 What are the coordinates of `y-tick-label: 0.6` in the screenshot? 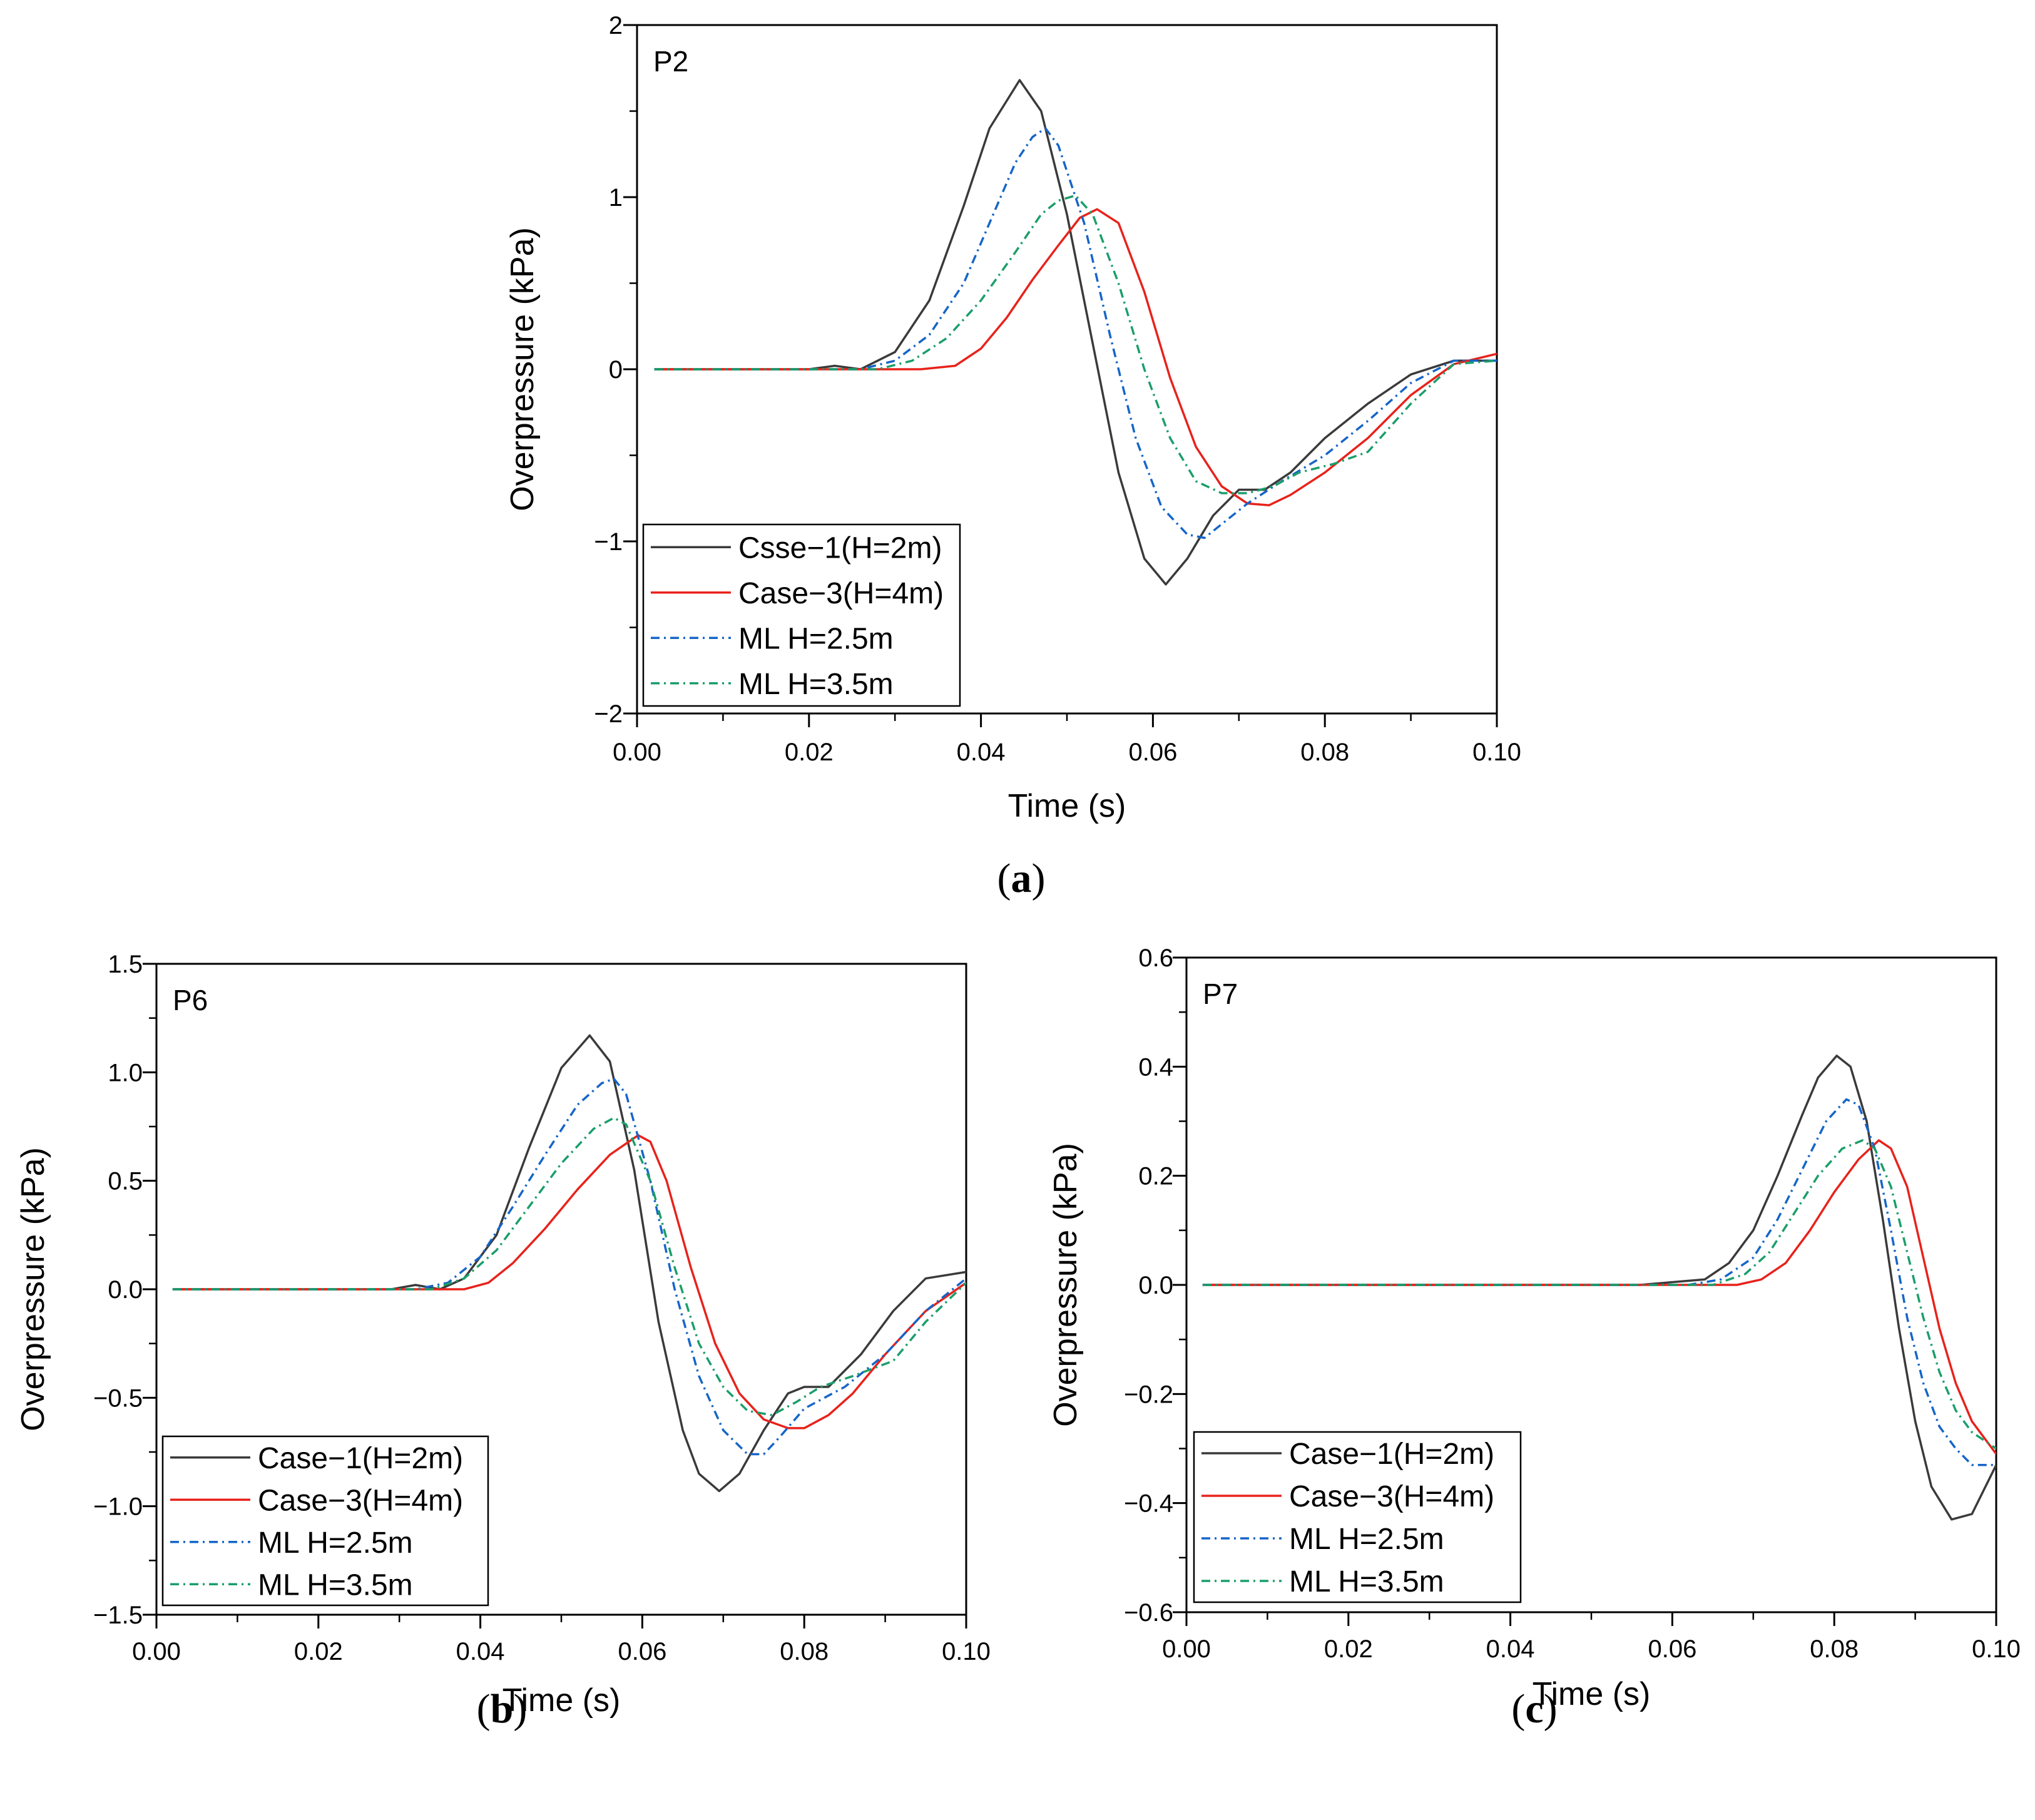 It's located at (1156, 958).